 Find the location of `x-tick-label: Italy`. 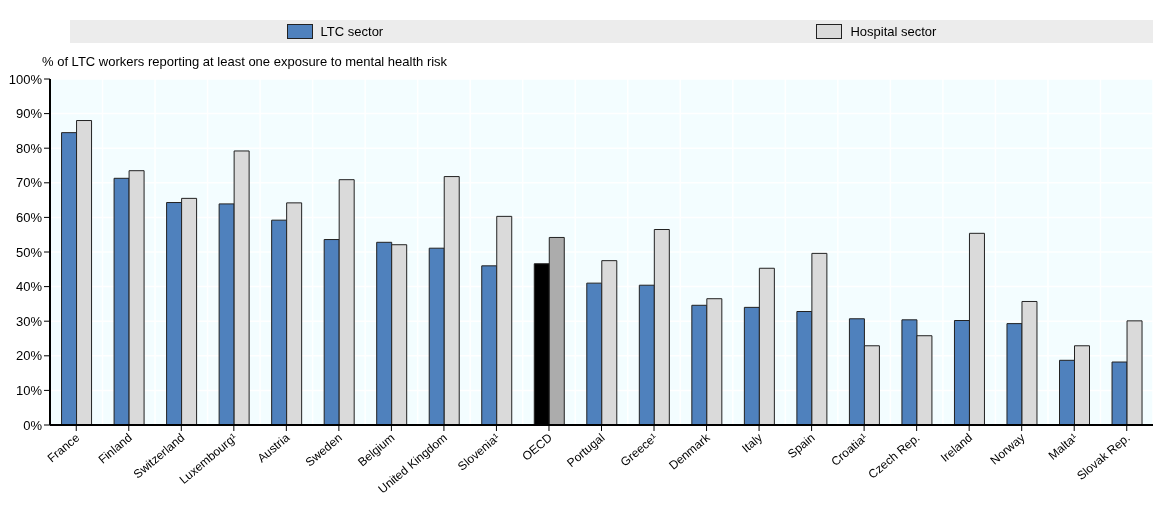

x-tick-label: Italy is located at coordinates (752, 443).